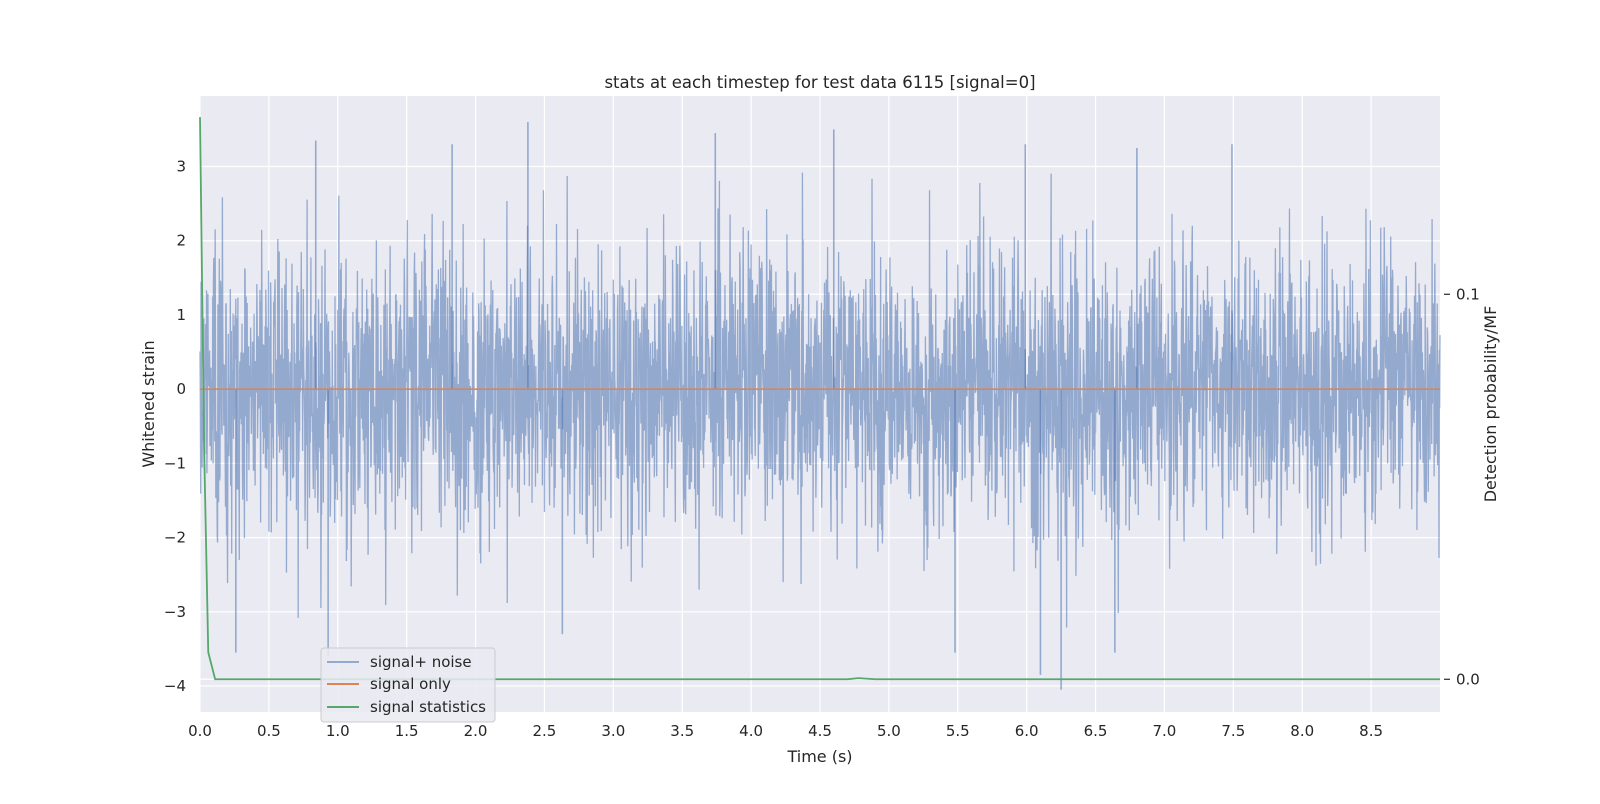  What do you see at coordinates (1165, 731) in the screenshot?
I see `x-tick-label: 7.0` at bounding box center [1165, 731].